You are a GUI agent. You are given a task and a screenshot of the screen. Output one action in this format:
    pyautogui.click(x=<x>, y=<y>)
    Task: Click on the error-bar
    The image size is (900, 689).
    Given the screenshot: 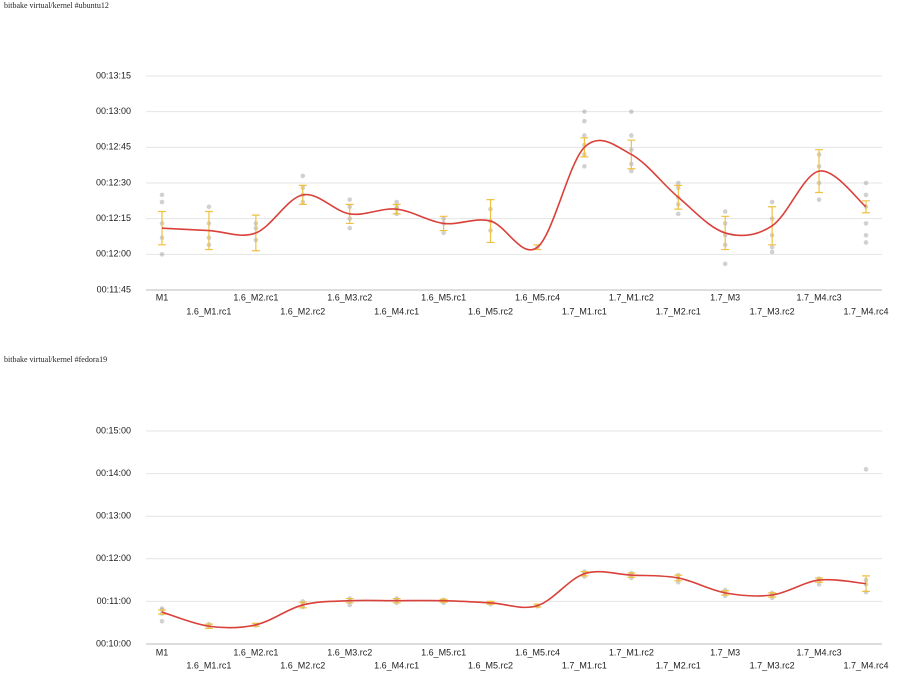 What is the action you would take?
    pyautogui.click(x=162, y=228)
    